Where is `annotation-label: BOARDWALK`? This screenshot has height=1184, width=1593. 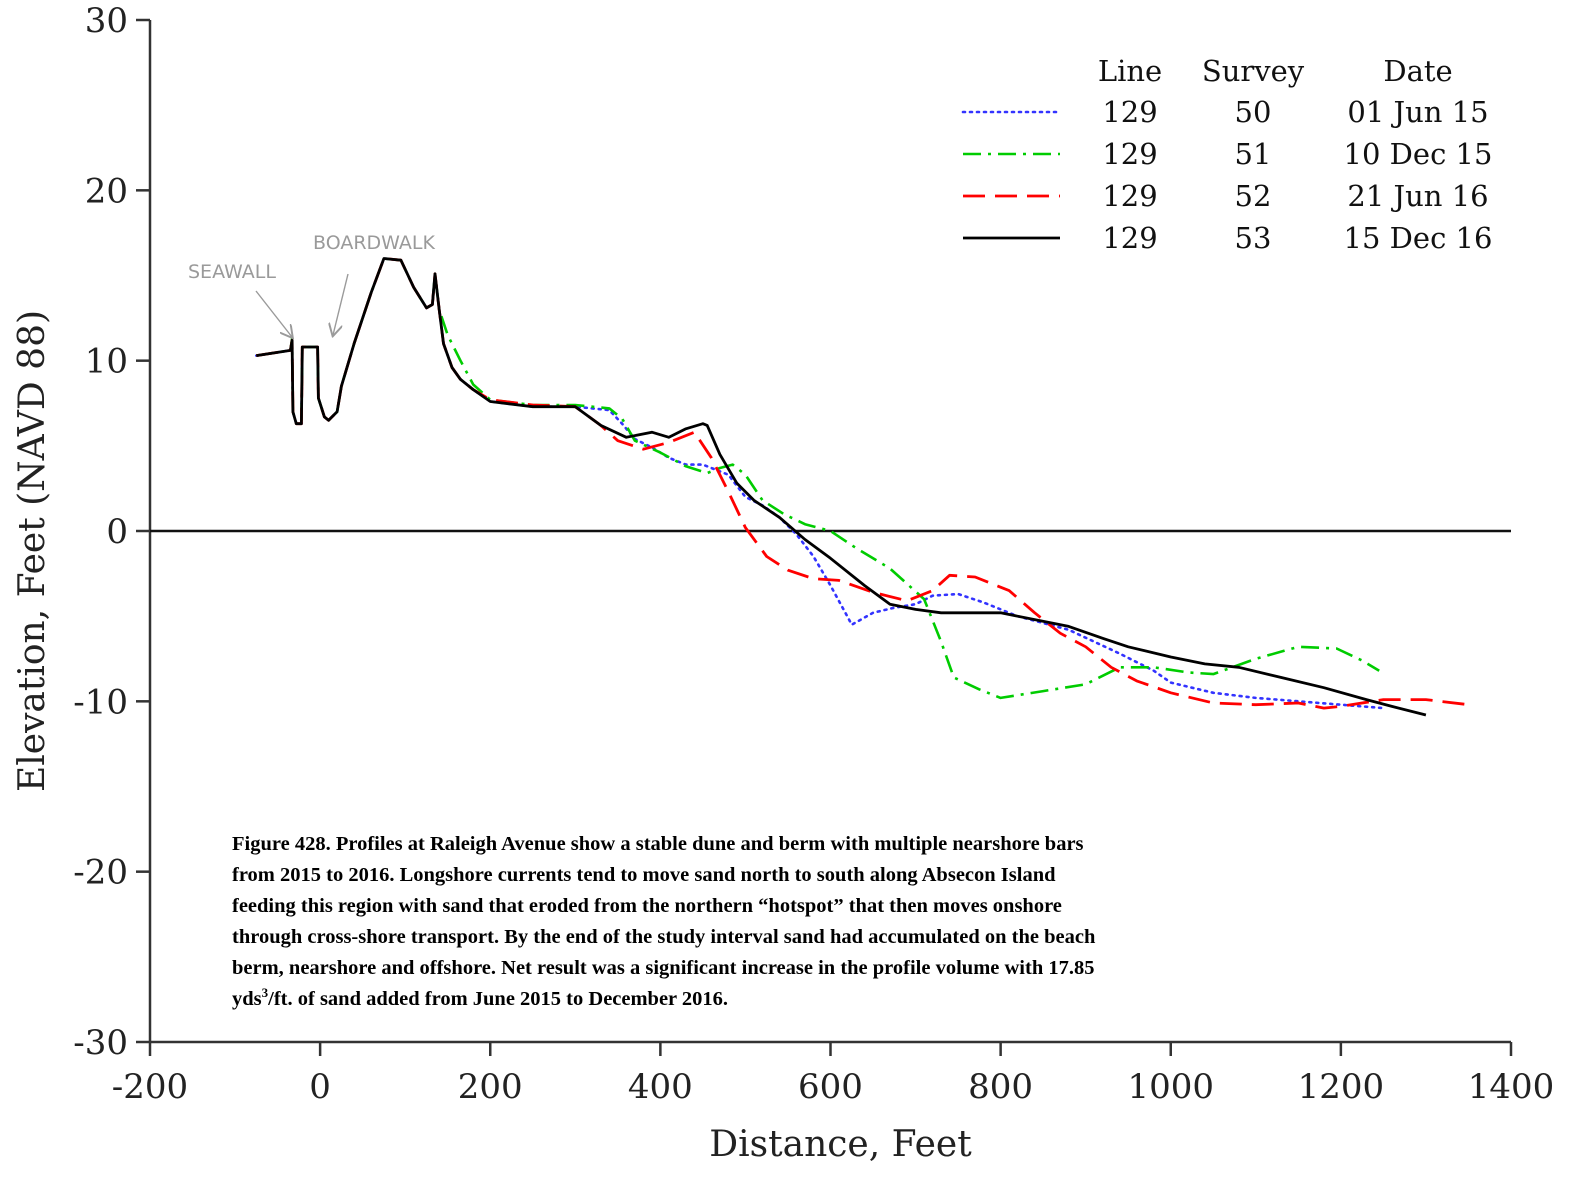
annotation-label: BOARDWALK is located at coordinates (374, 243).